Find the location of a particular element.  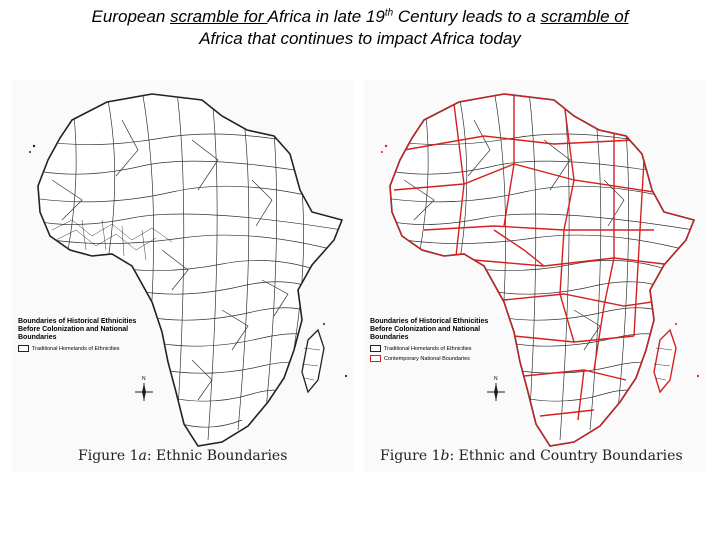

title-underlined-scramble-for: scramble for is located at coordinates (219, 16).